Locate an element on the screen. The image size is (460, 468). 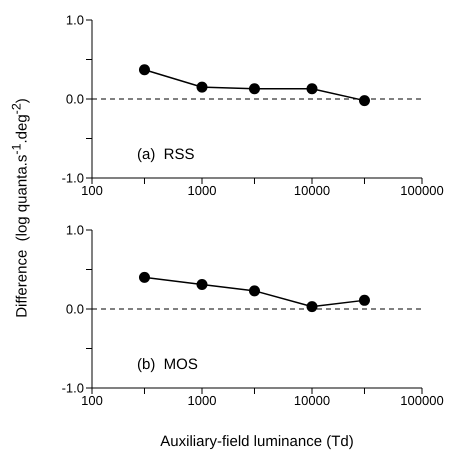
x-axis-title: Auxiliary-field luminance (Td) is located at coordinates (257, 441).